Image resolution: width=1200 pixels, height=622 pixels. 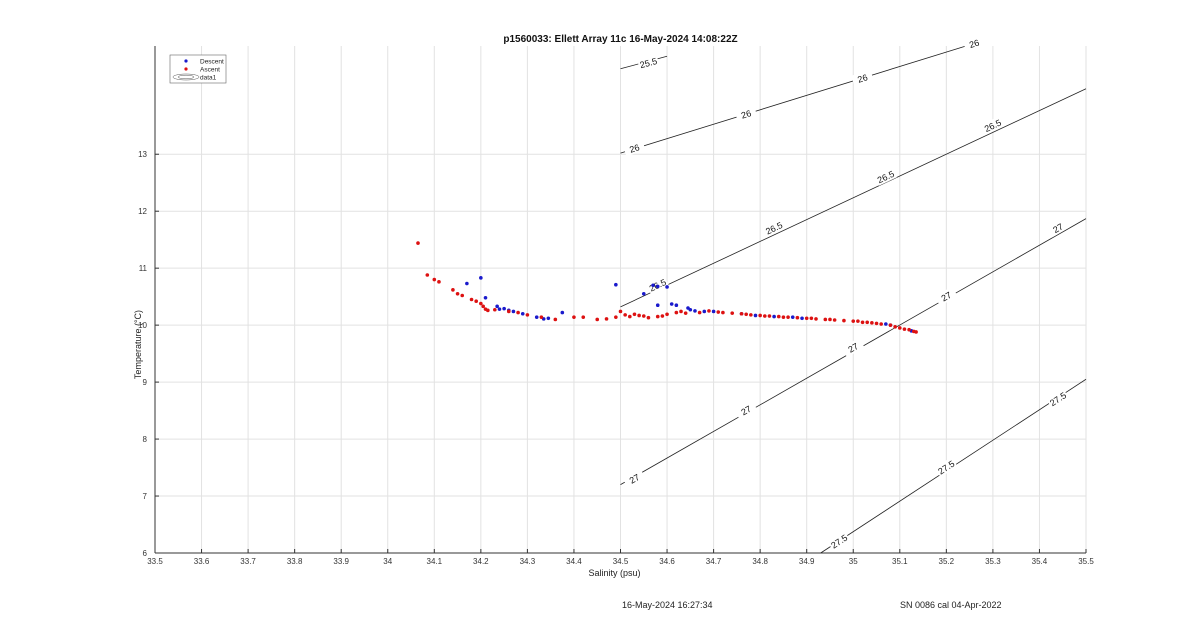 What do you see at coordinates (143, 268) in the screenshot?
I see `y-tick-label: 11` at bounding box center [143, 268].